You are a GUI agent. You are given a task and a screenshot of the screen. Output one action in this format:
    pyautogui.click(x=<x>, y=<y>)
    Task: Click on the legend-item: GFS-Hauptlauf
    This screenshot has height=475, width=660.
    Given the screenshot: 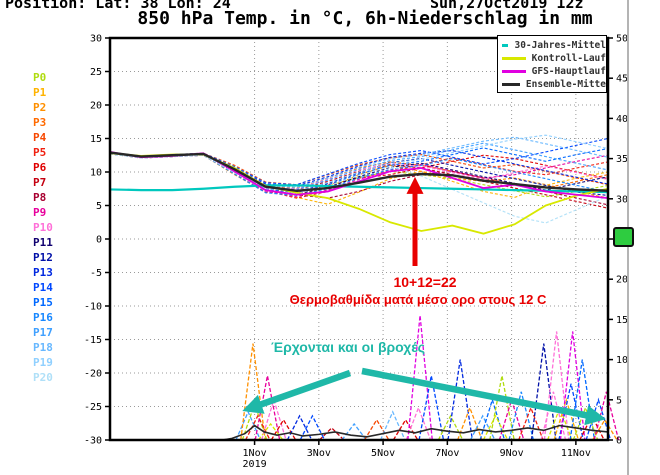 What is the action you would take?
    pyautogui.click(x=554, y=71)
    